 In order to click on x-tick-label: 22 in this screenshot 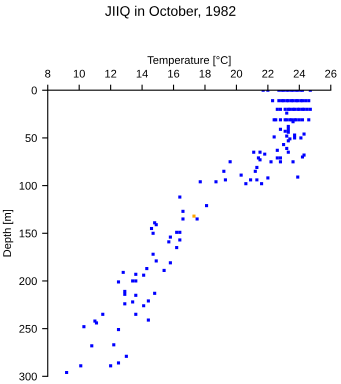, I will do `click(268, 74)`.